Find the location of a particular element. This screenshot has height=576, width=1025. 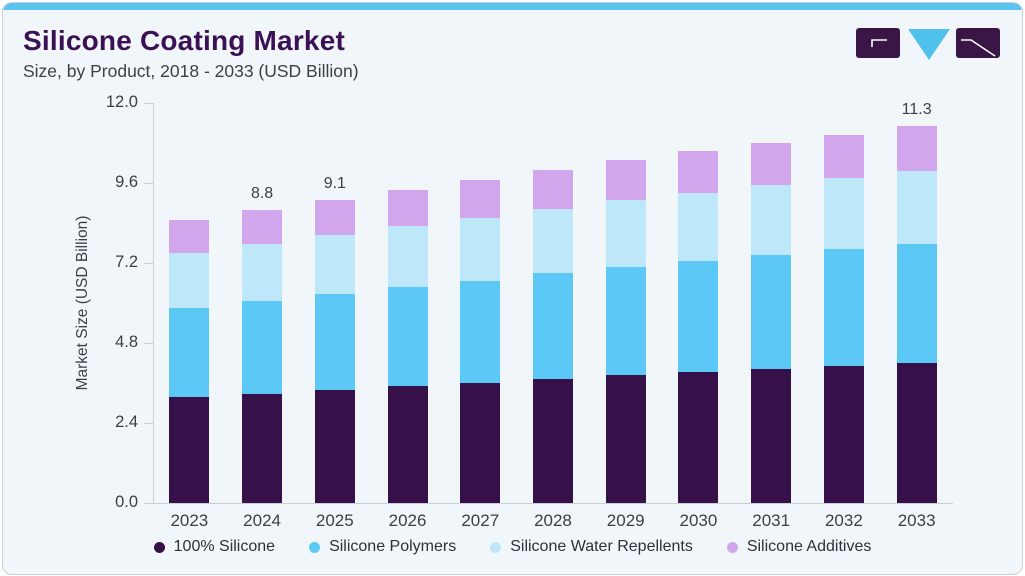

page-title: Silicone Coating Market is located at coordinates (184, 40).